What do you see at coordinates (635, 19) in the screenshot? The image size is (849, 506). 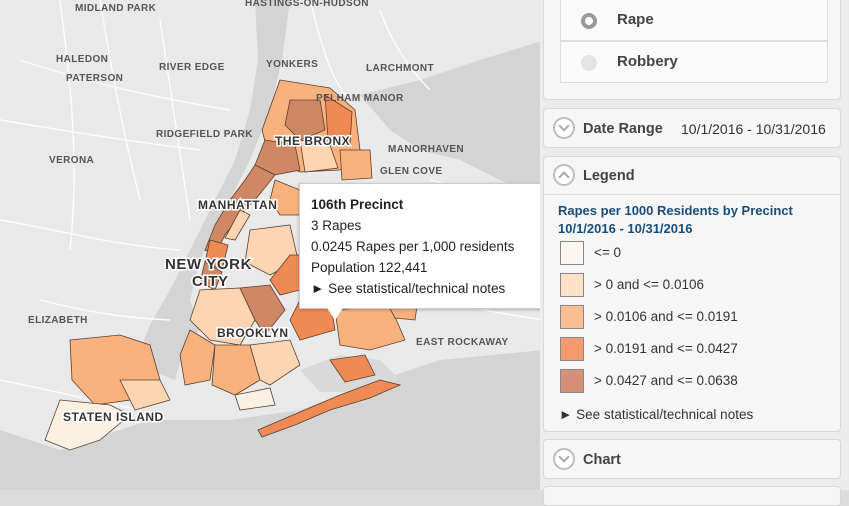 I see `option-label: Rape` at bounding box center [635, 19].